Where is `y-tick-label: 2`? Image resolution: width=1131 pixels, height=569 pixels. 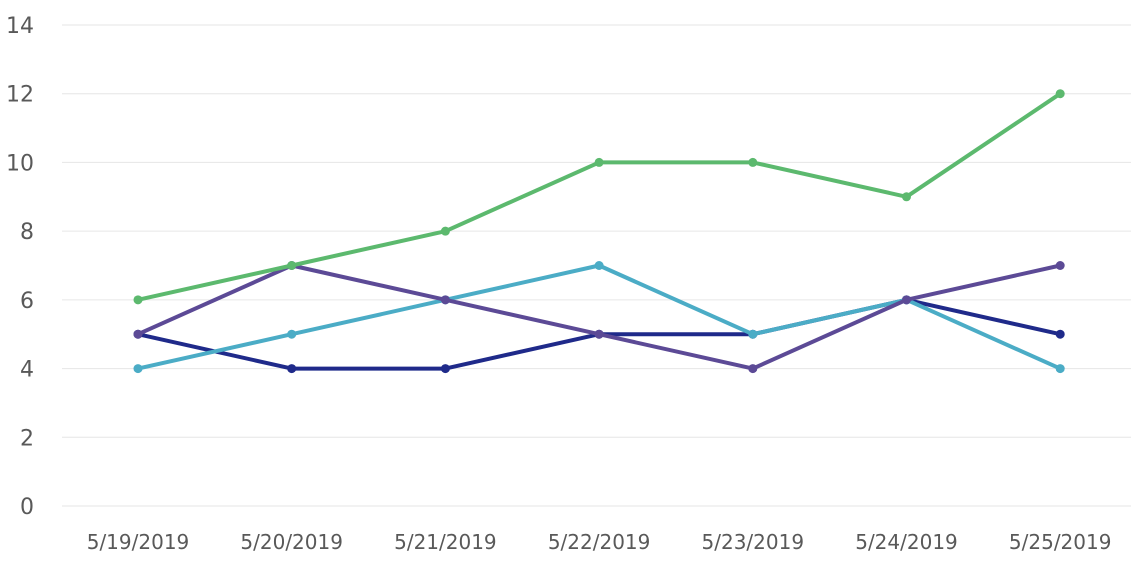 y-tick-label: 2 is located at coordinates (27, 438).